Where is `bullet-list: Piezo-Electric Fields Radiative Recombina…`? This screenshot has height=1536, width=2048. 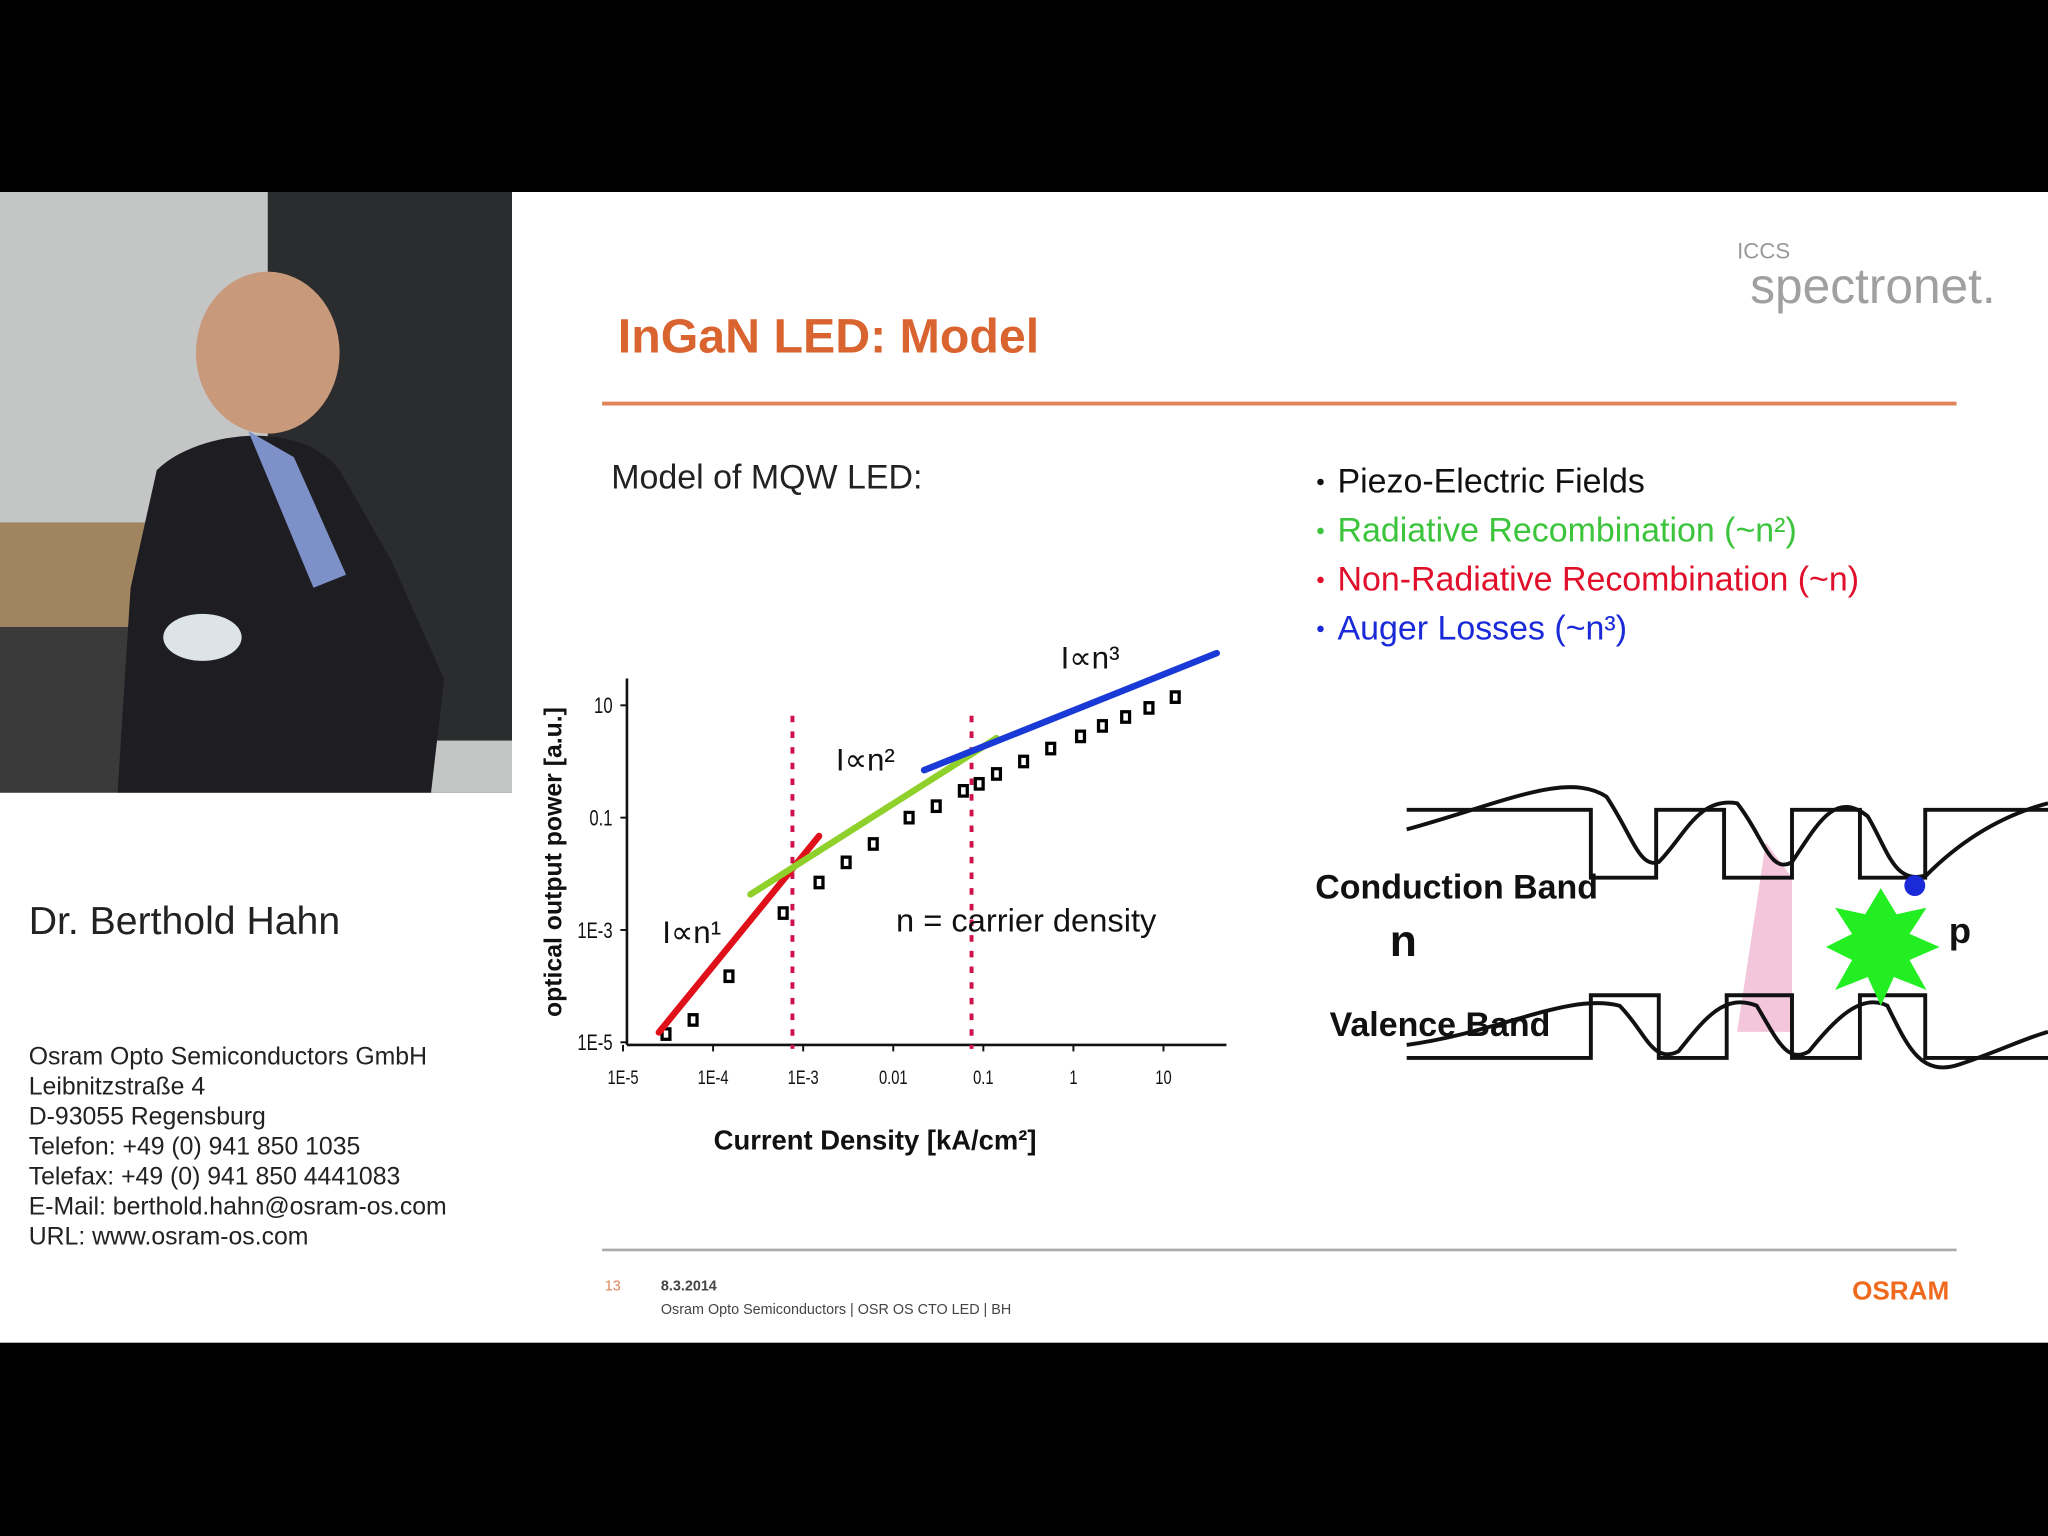 bullet-list: Piezo-Electric Fields Radiative Recombina… is located at coordinates (1588, 554).